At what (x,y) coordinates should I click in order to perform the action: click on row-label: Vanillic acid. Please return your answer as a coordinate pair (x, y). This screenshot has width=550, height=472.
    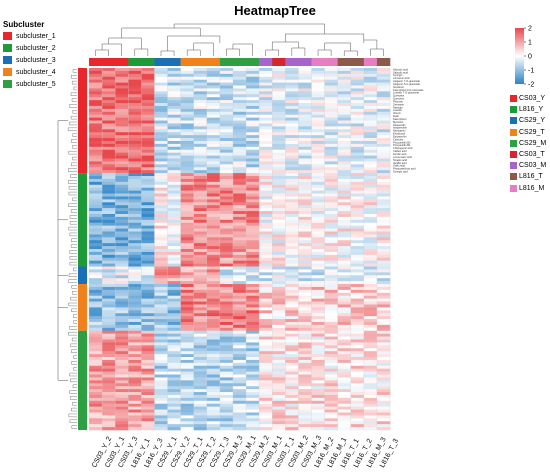
    Looking at the image, I should click on (400, 163).